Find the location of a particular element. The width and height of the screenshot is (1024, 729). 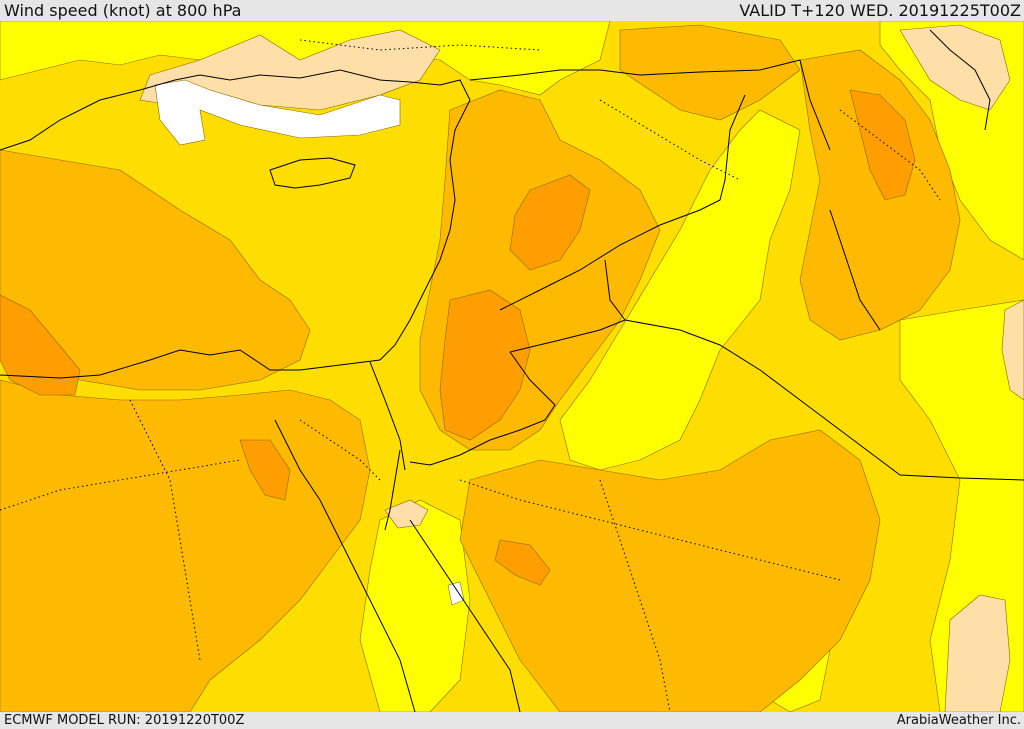

field-orange-egypt is located at coordinates (265, 470).